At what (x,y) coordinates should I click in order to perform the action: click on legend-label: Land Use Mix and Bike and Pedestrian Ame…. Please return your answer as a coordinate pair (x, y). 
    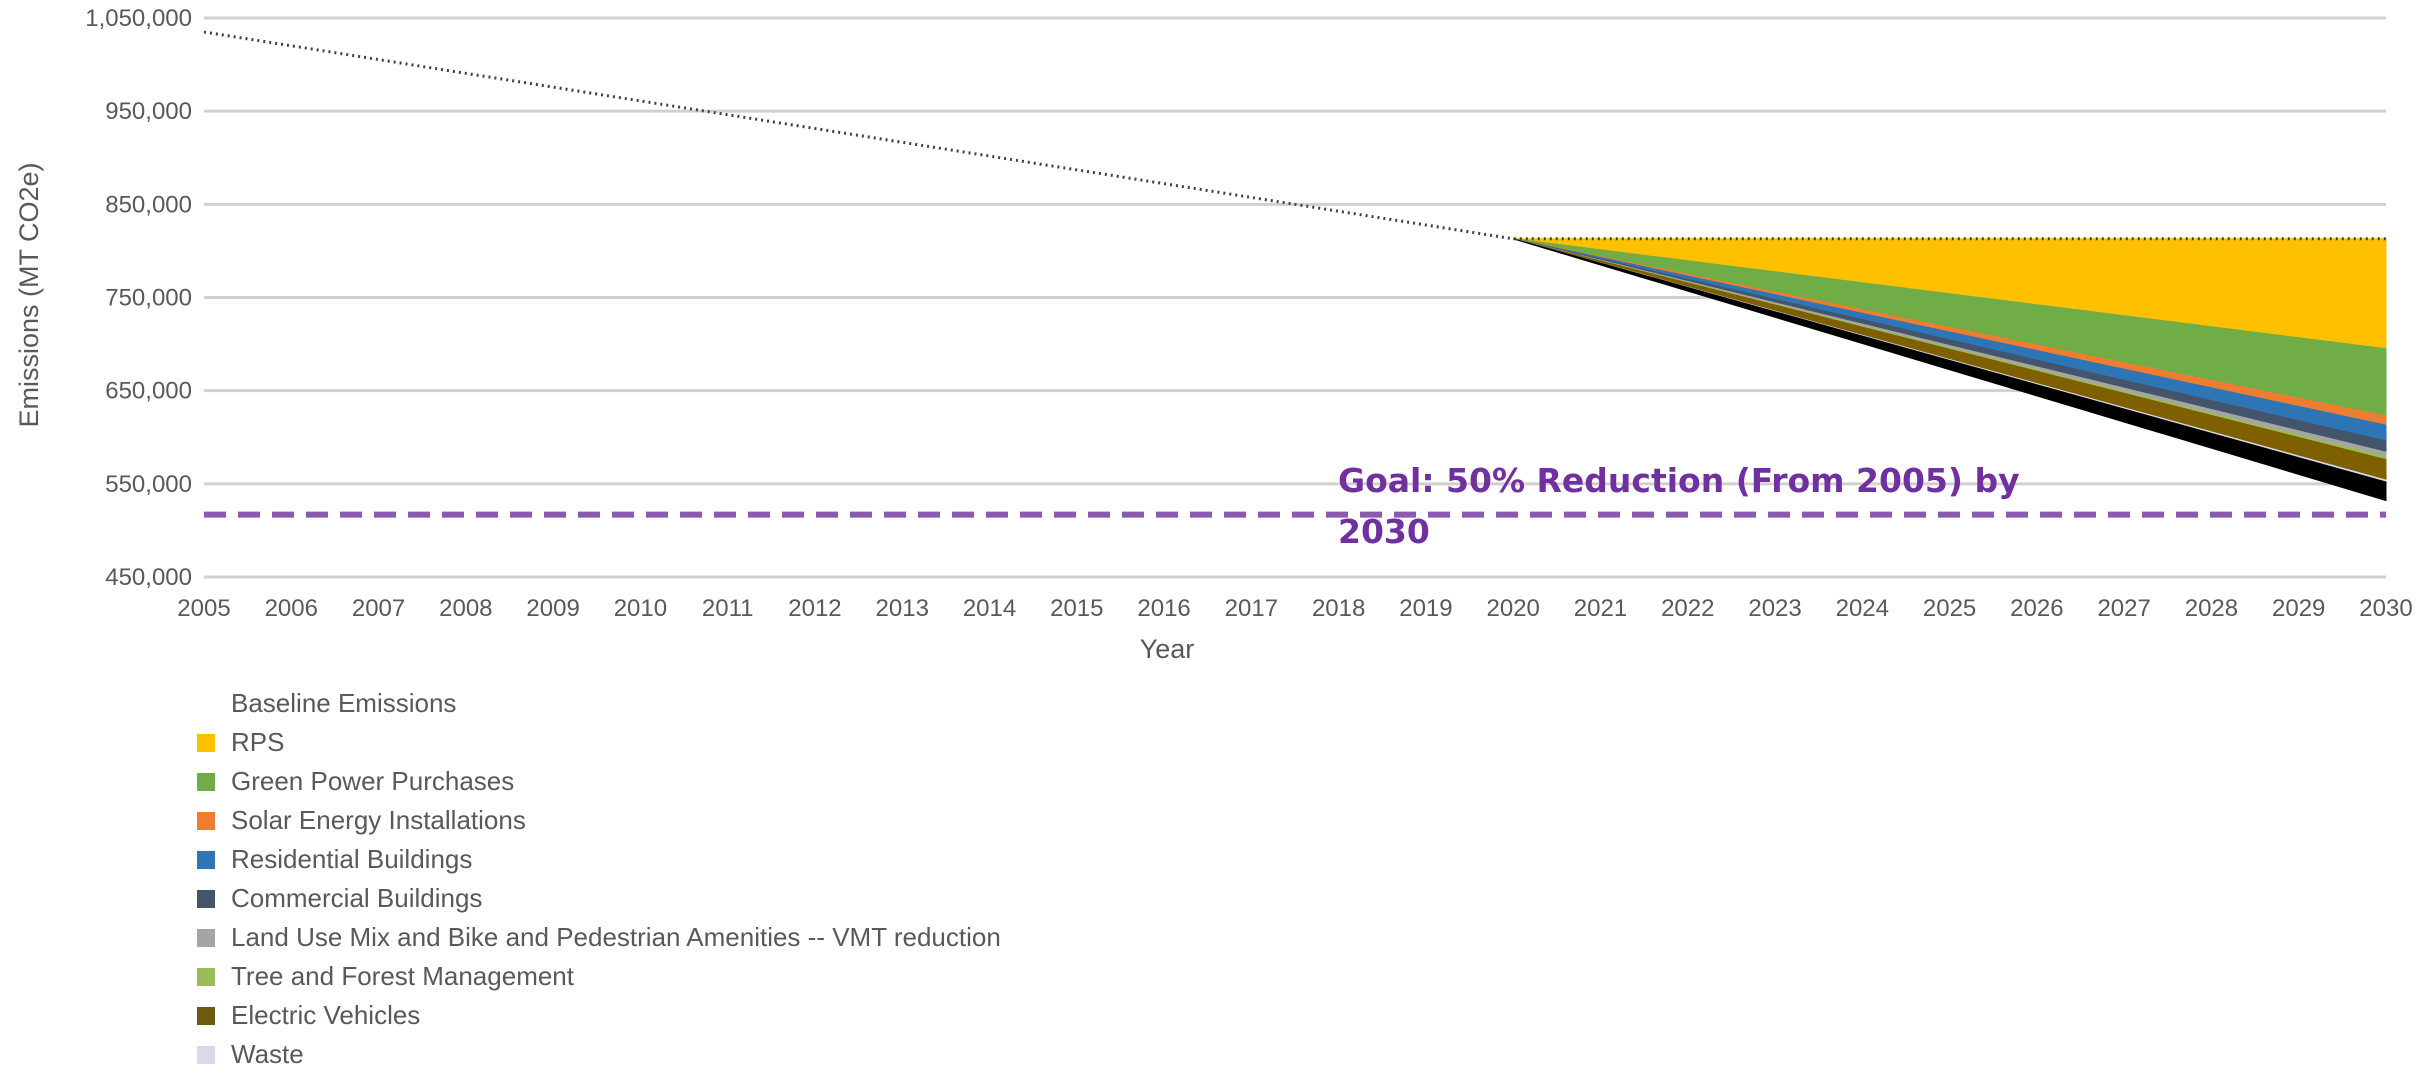
    Looking at the image, I should click on (616, 937).